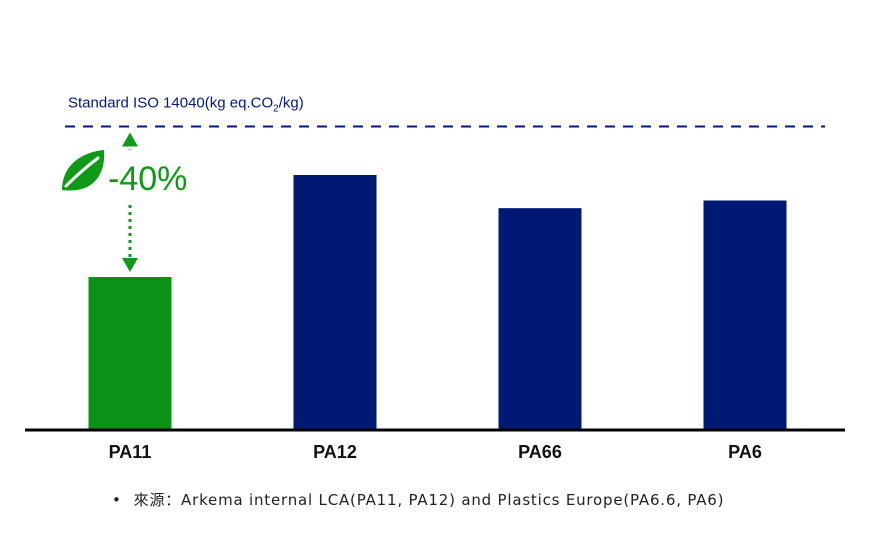  What do you see at coordinates (130, 139) in the screenshot?
I see `arrow-up-icon` at bounding box center [130, 139].